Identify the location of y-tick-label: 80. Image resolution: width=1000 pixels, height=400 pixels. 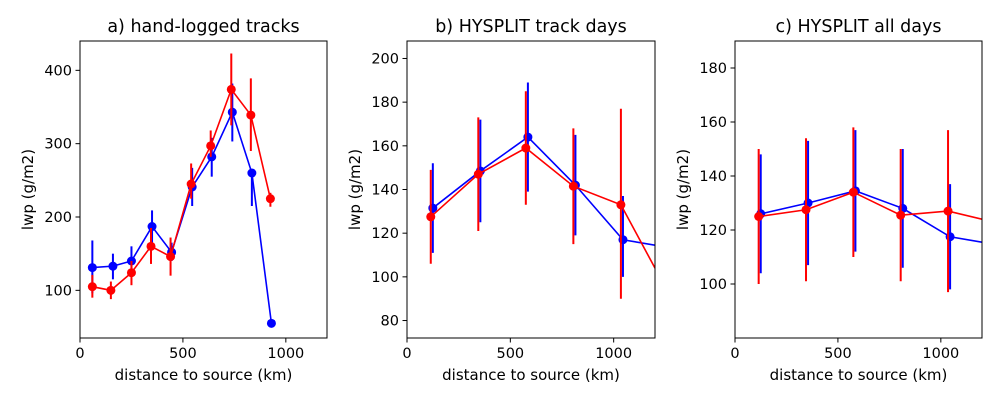
(390, 322).